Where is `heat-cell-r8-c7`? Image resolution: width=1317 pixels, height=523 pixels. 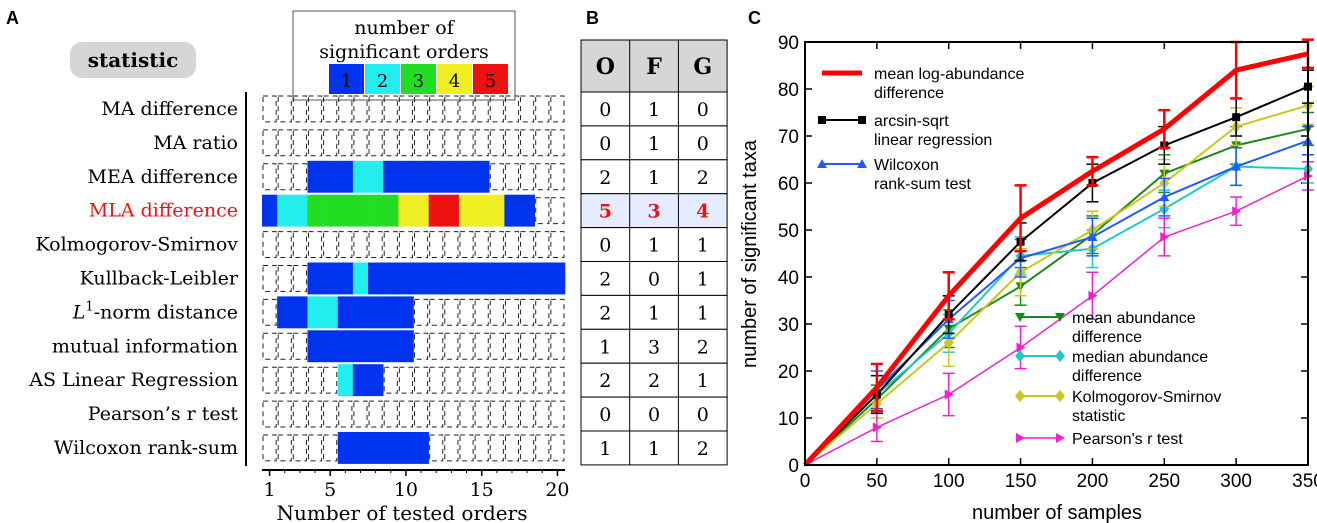 heat-cell-r8-c7 is located at coordinates (360, 380).